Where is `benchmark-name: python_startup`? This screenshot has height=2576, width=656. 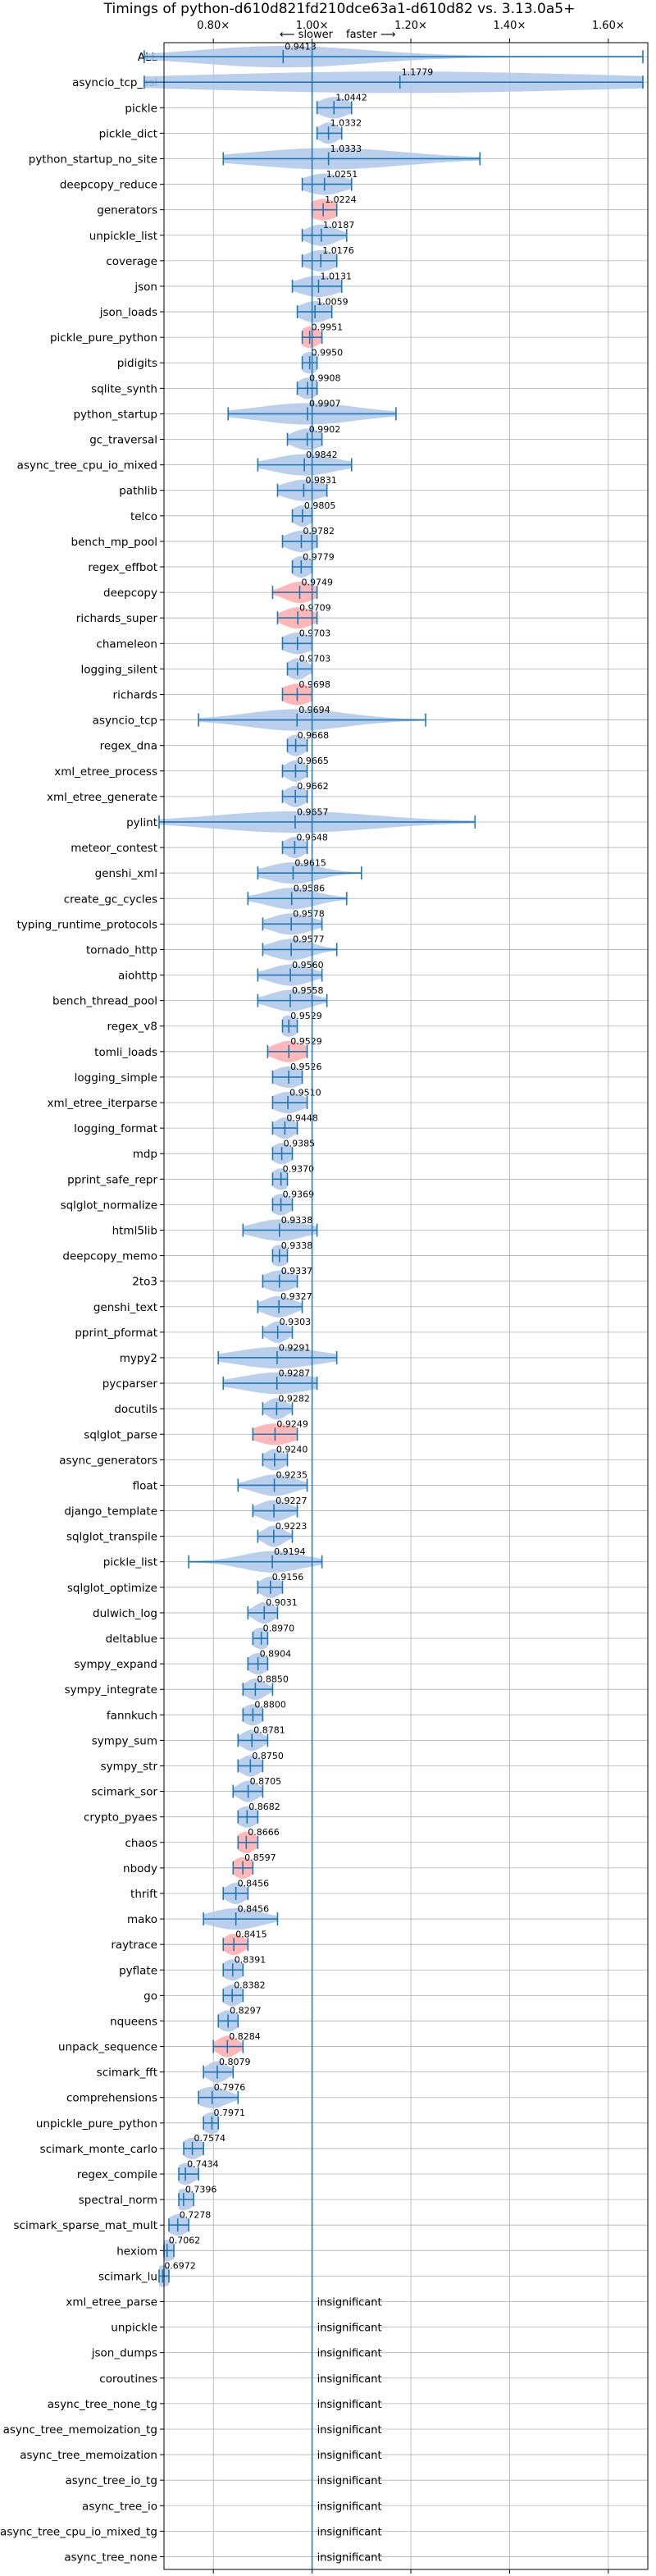
benchmark-name: python_startup is located at coordinates (115, 415).